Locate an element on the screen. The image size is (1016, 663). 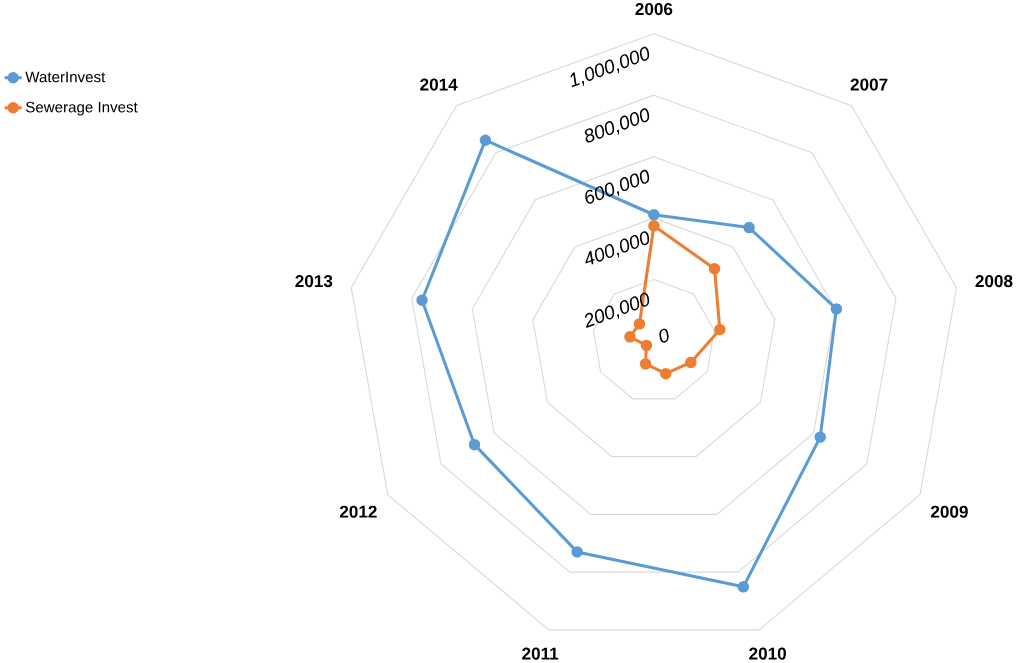
spoke-label: 2014 is located at coordinates (439, 84).